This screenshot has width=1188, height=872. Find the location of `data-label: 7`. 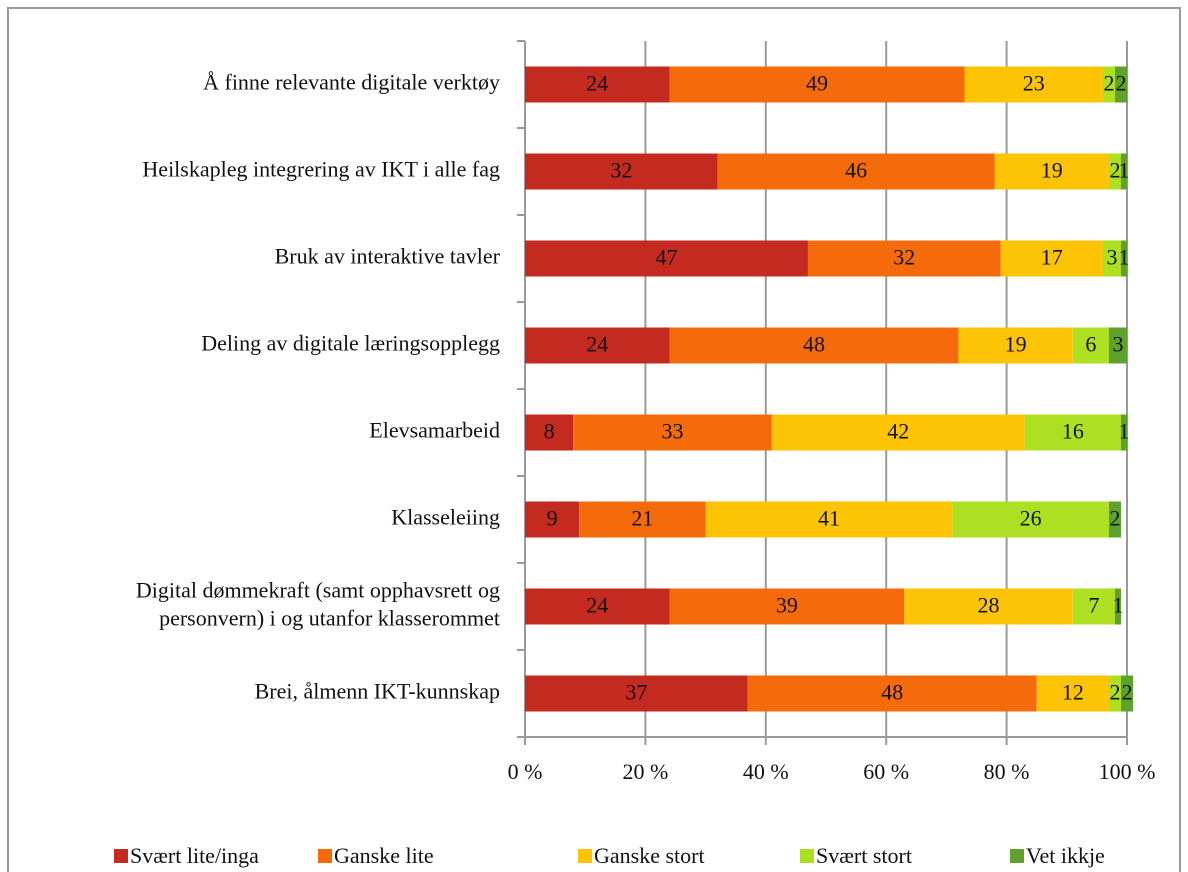

data-label: 7 is located at coordinates (1093, 605).